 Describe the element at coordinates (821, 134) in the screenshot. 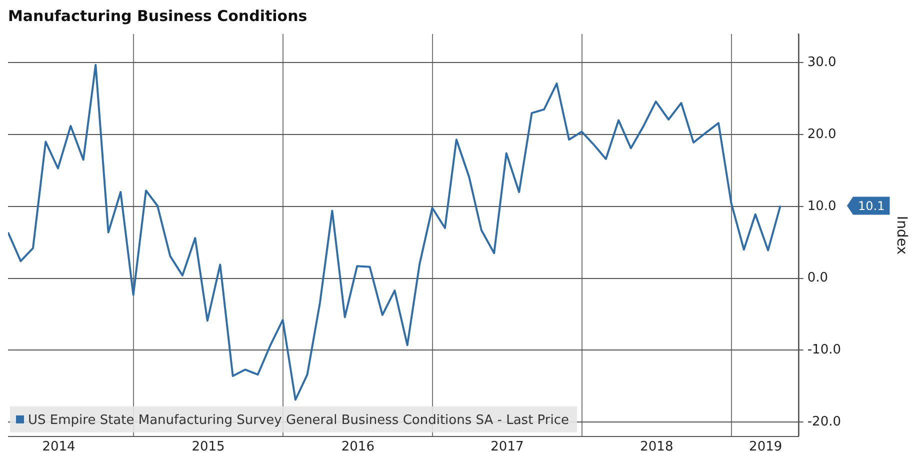

I see `y-tick-label: 20.0` at that location.